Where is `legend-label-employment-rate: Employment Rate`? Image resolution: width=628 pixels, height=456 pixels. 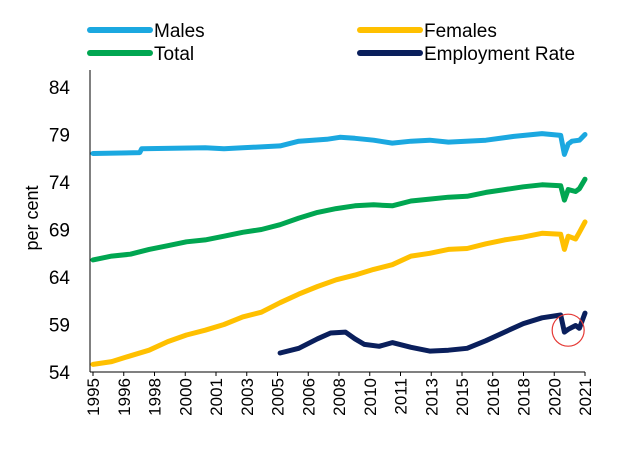
legend-label-employment-rate: Employment Rate is located at coordinates (499, 54).